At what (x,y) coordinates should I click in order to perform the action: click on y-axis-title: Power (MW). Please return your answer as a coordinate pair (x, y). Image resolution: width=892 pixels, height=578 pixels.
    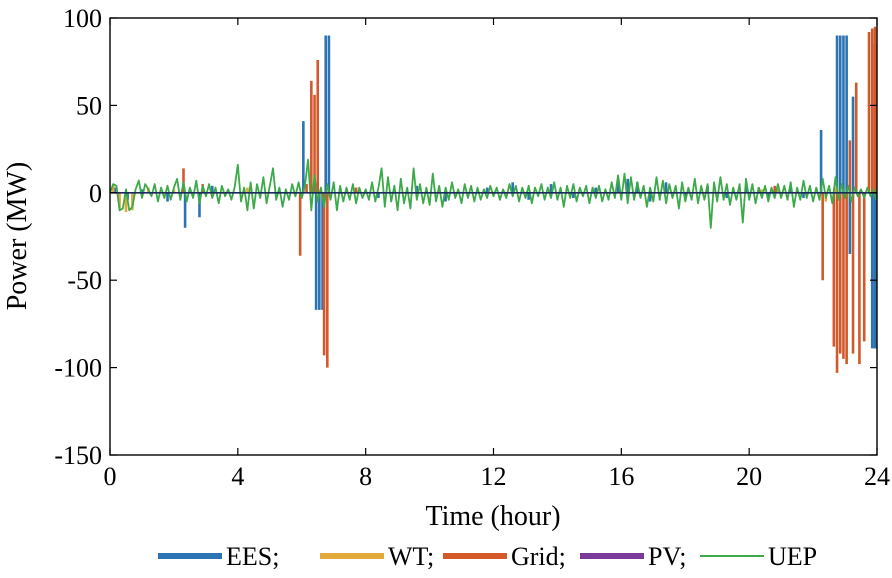
    Looking at the image, I should click on (17, 236).